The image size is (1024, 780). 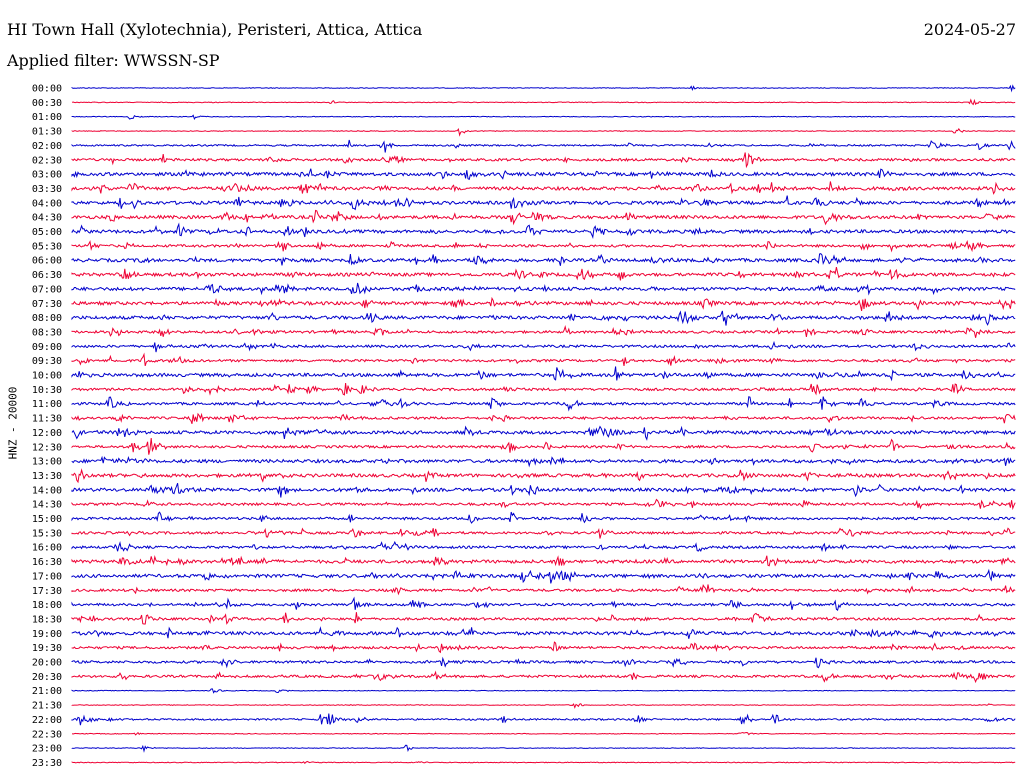 What do you see at coordinates (47, 749) in the screenshot?
I see `time-tick-label: 23:00` at bounding box center [47, 749].